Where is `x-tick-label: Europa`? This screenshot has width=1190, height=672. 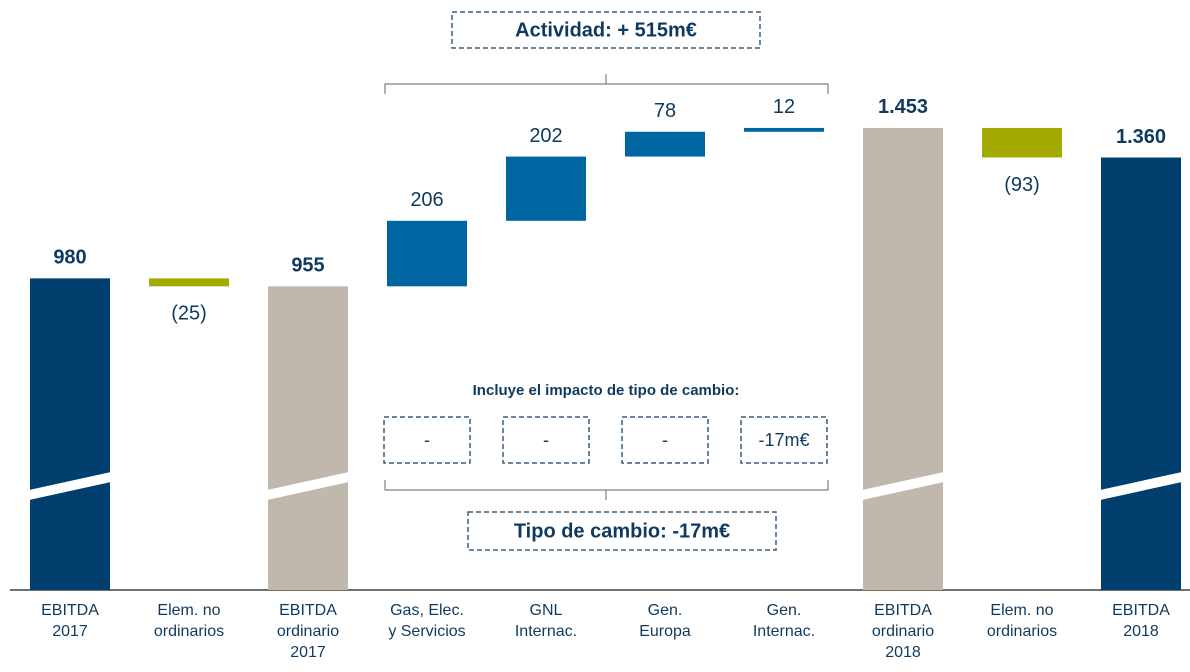
x-tick-label: Europa is located at coordinates (665, 631).